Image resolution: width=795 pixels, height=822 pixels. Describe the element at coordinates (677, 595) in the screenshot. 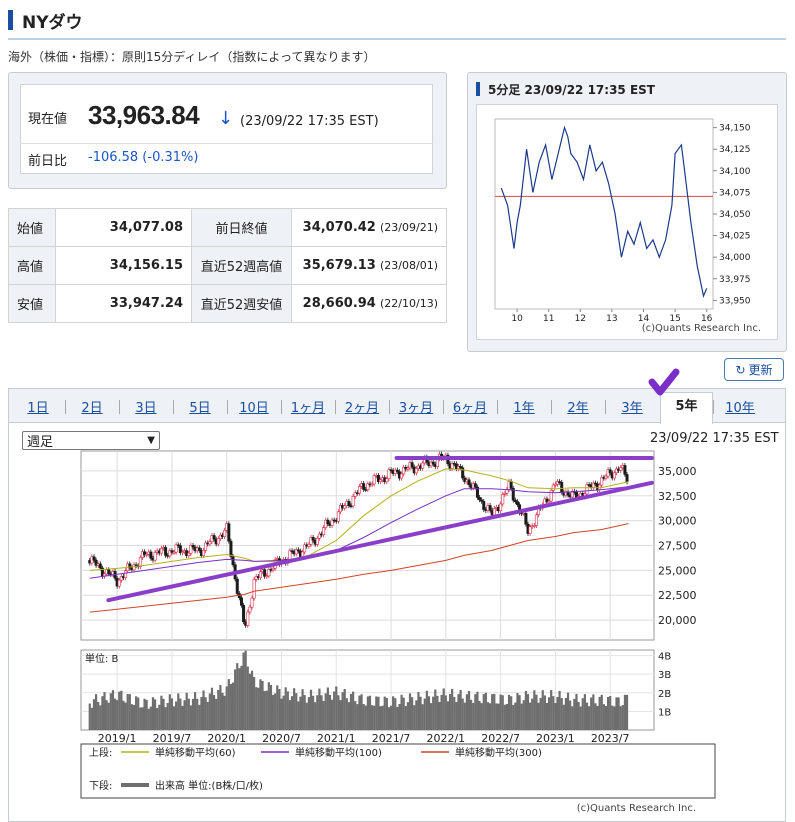

I see `price-y-tick-label: 22,500` at that location.